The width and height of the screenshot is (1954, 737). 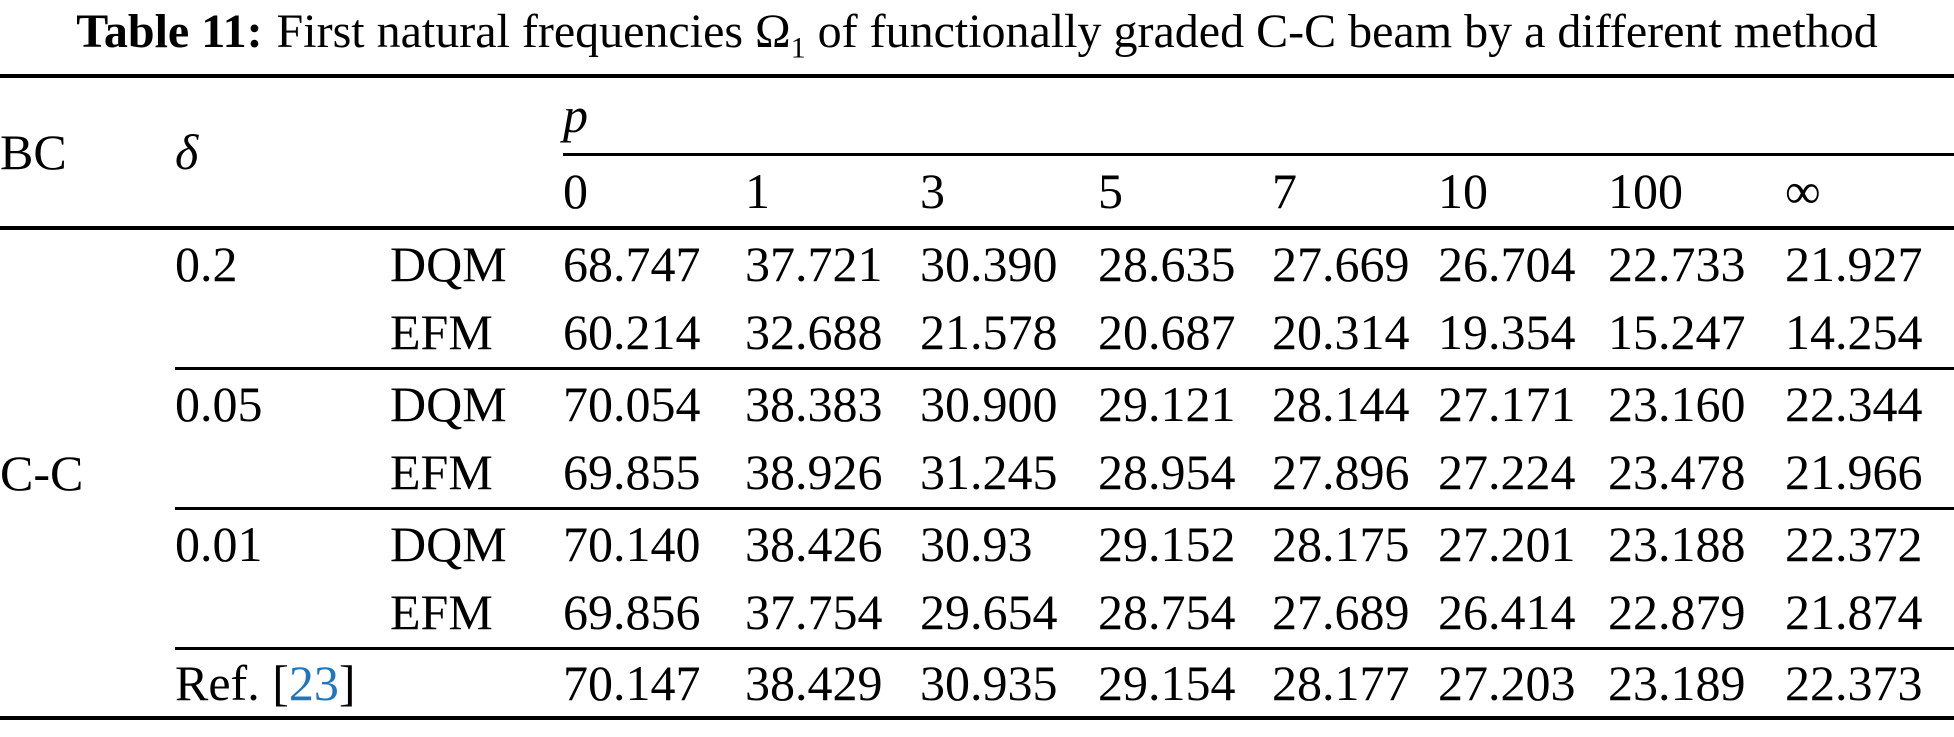 I want to click on value-cell: 70.054, so click(x=632, y=403).